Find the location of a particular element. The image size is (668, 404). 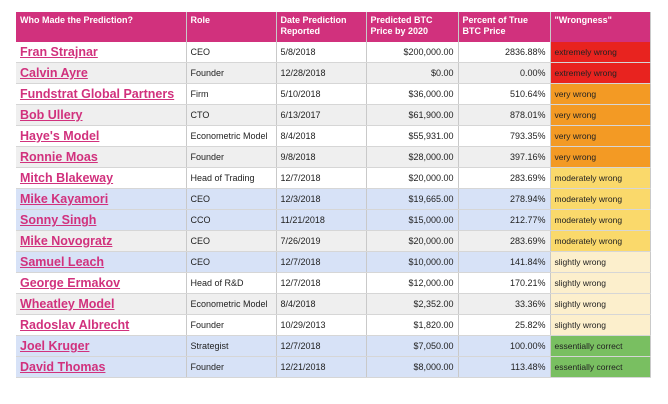

date-cell: 9/8/2018 is located at coordinates (321, 157).